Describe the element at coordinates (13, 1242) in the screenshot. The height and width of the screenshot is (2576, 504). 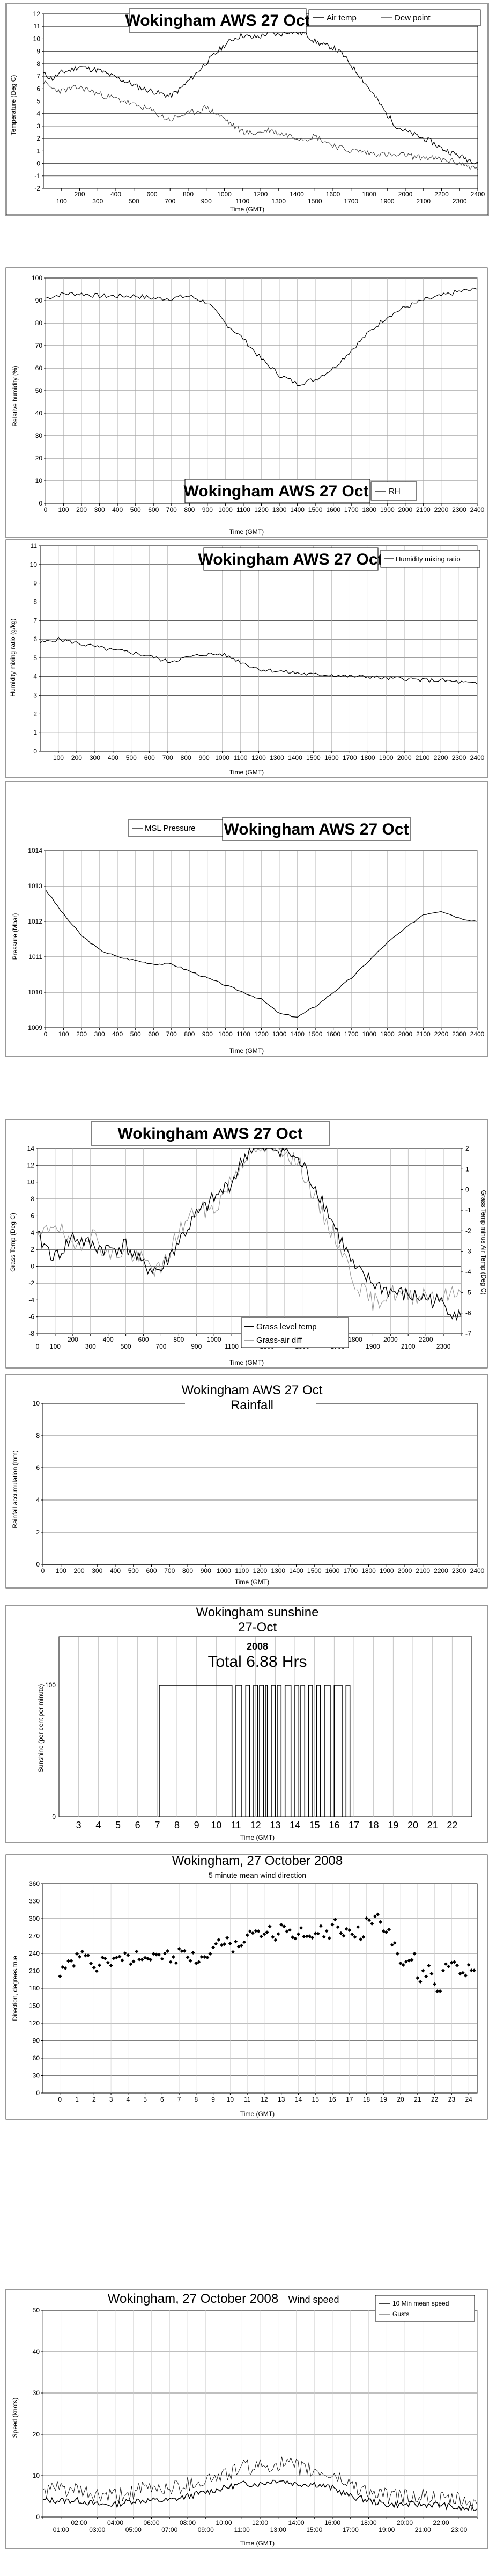
I see `y-axis-label: Grass Temp (Deg C)` at that location.